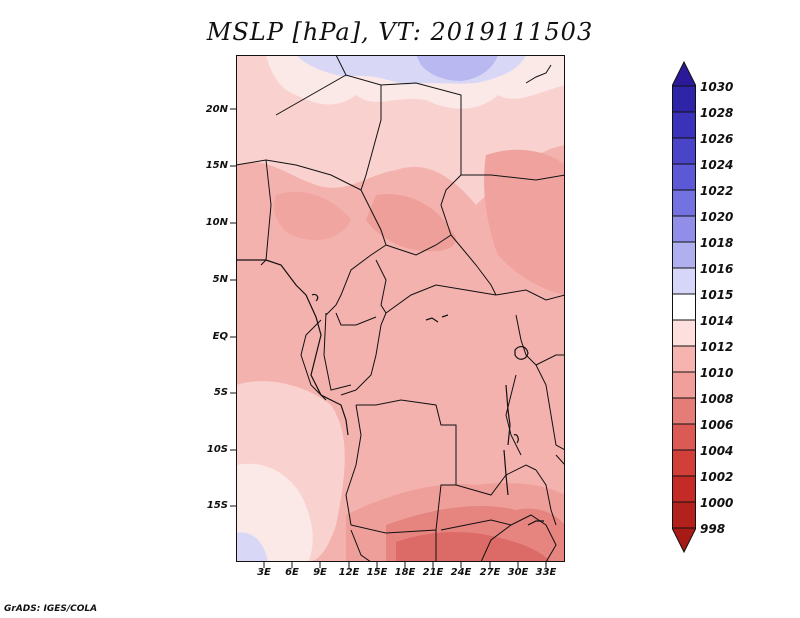 The image size is (800, 618). I want to click on colorbar-label: 1000, so click(717, 503).